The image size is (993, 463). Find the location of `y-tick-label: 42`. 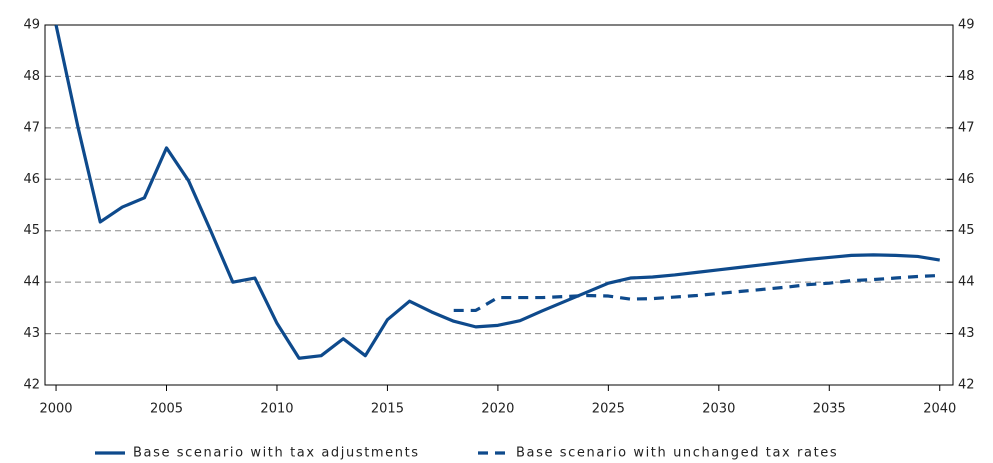

y-tick-label: 42 is located at coordinates (31, 385).